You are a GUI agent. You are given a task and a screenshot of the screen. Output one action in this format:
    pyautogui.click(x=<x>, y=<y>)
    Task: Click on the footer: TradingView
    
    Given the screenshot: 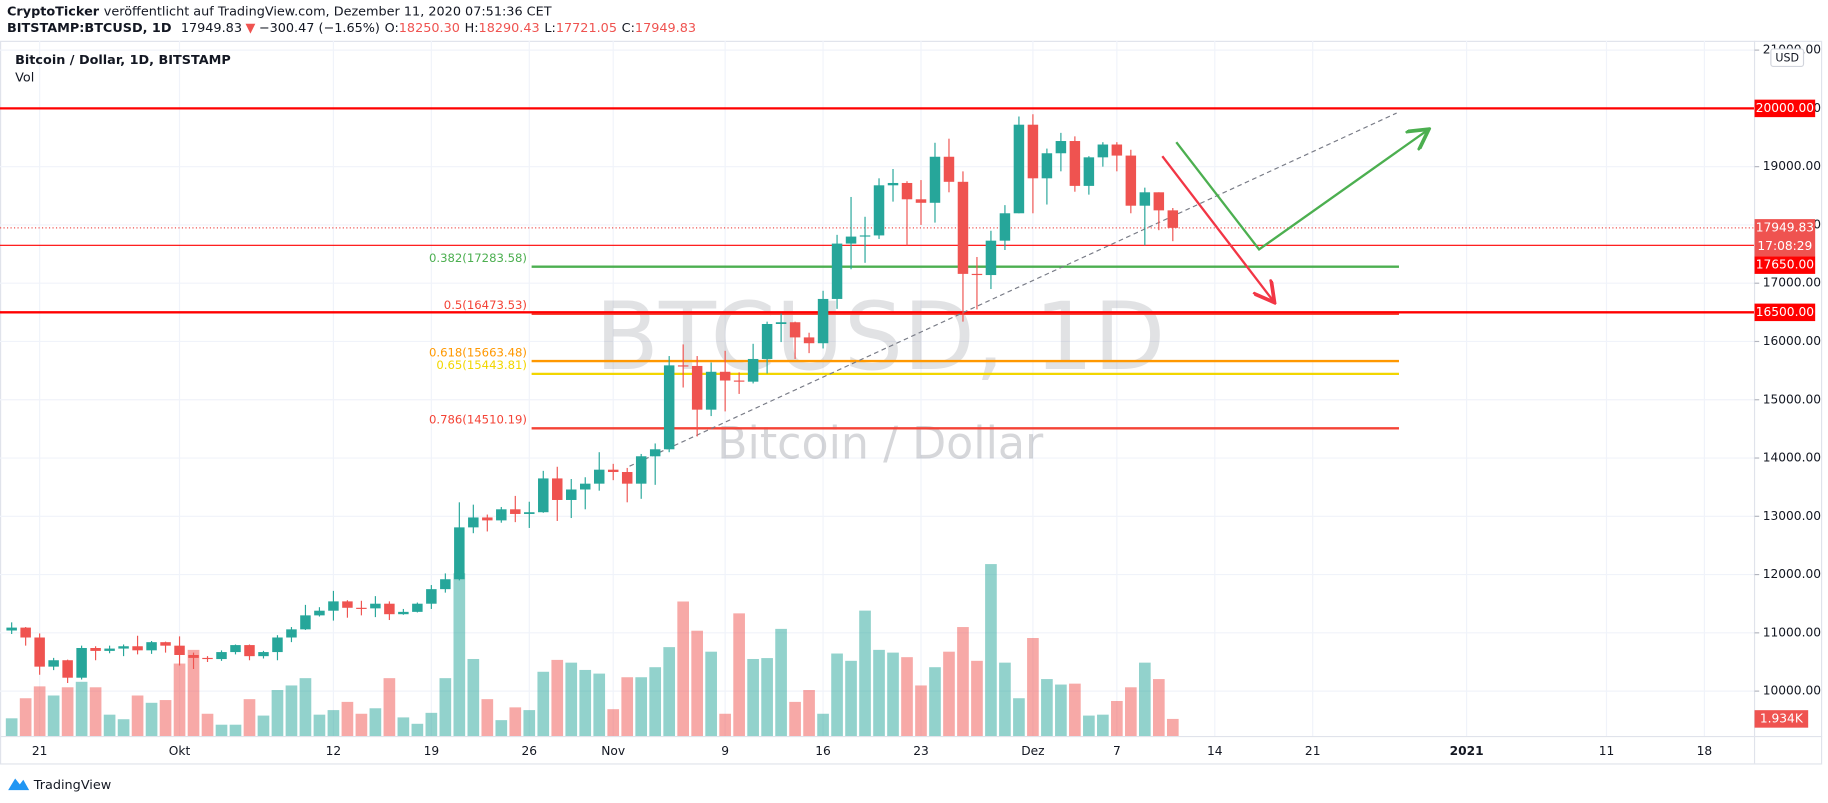 What is the action you would take?
    pyautogui.click(x=59, y=785)
    